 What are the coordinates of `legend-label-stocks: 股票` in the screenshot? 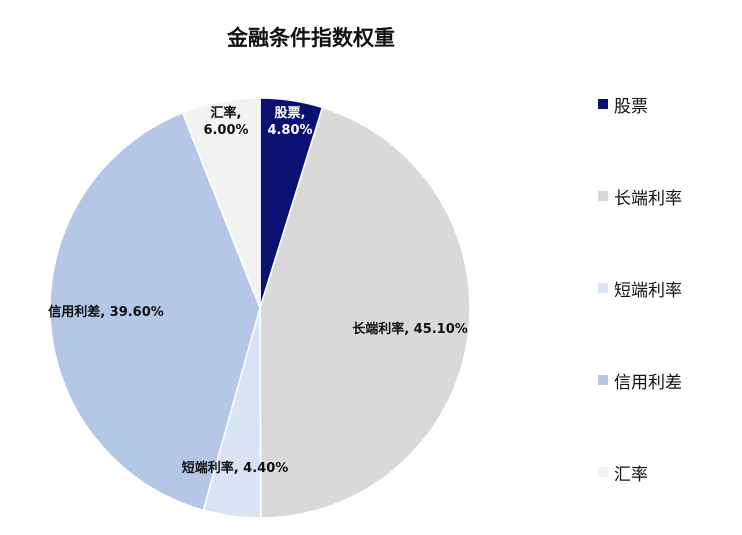 It's located at (631, 106).